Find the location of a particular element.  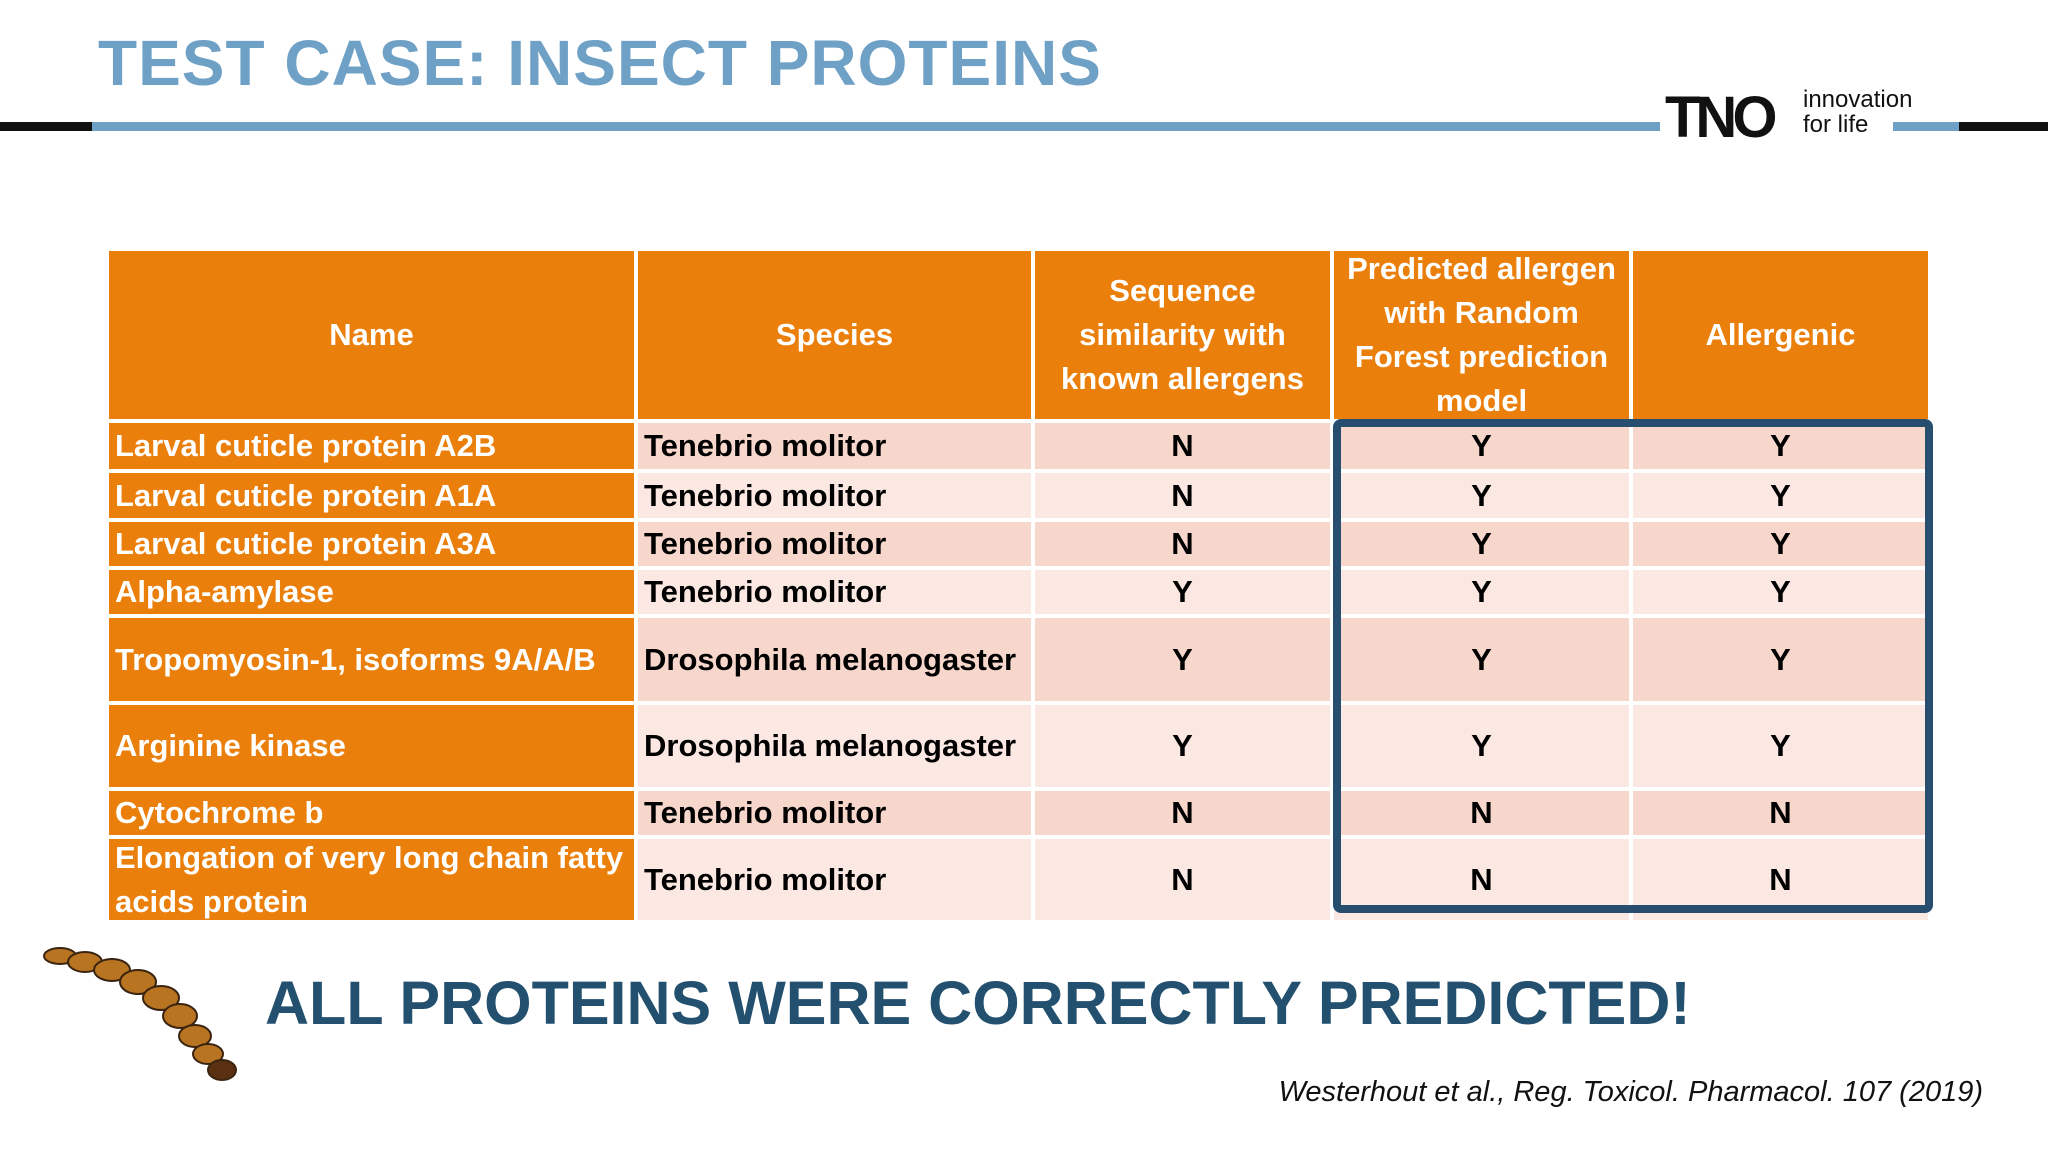

table-cell: Name is located at coordinates (371, 335).